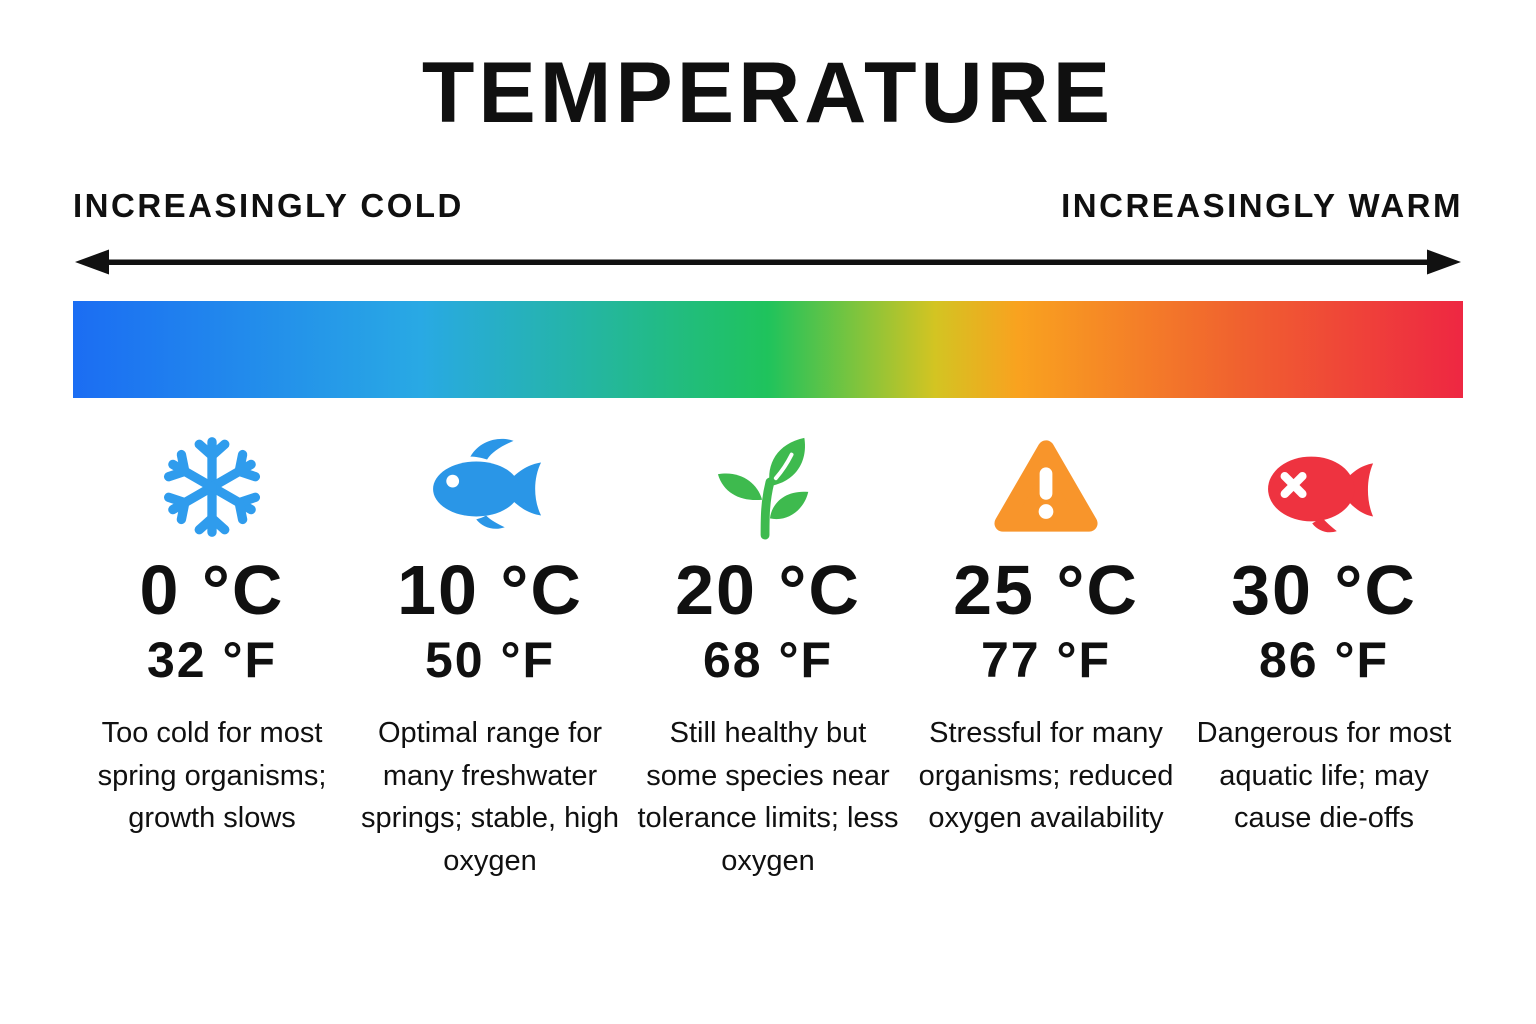 The width and height of the screenshot is (1536, 1024). Describe the element at coordinates (490, 589) in the screenshot. I see `celsius-label: 10 °C` at that location.